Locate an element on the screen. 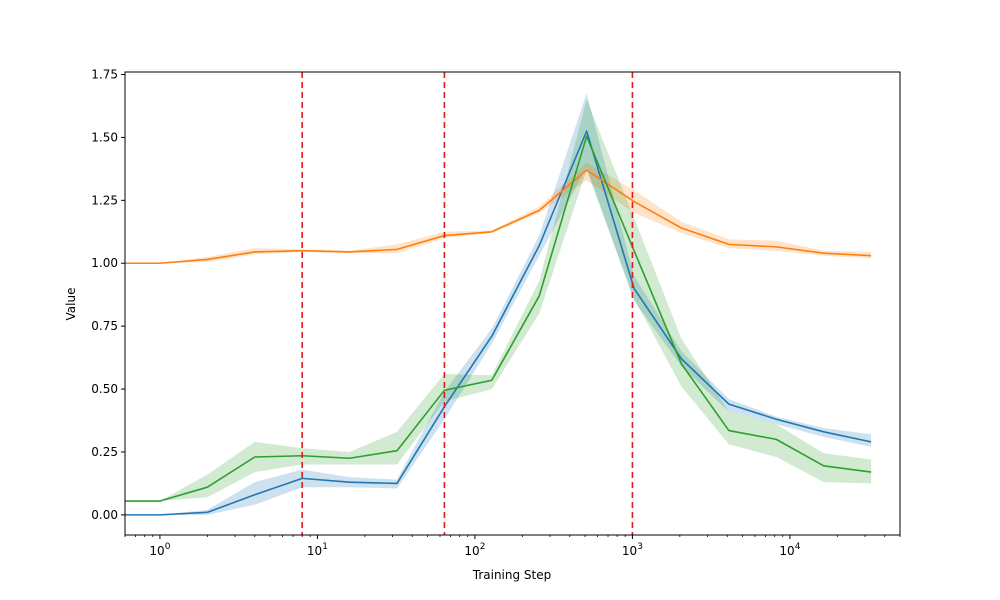  y-tick-label: 1.25 is located at coordinates (104, 200).